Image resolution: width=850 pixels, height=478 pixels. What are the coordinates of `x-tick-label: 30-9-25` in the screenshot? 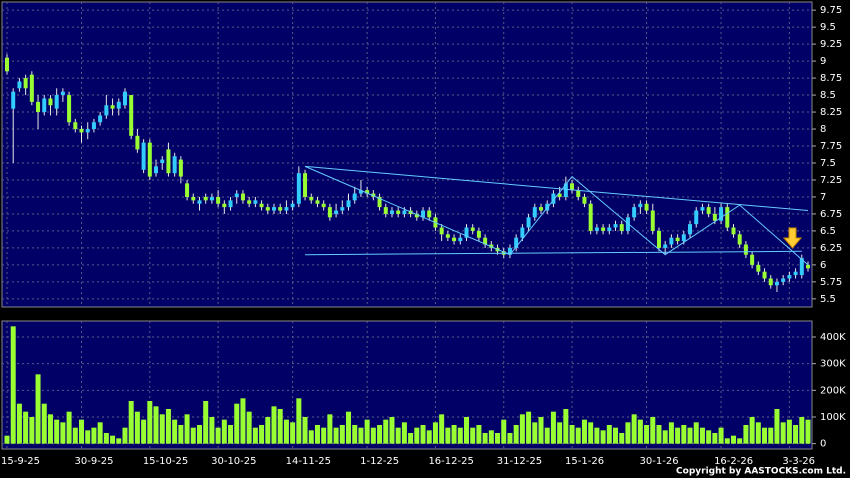 It's located at (94, 461).